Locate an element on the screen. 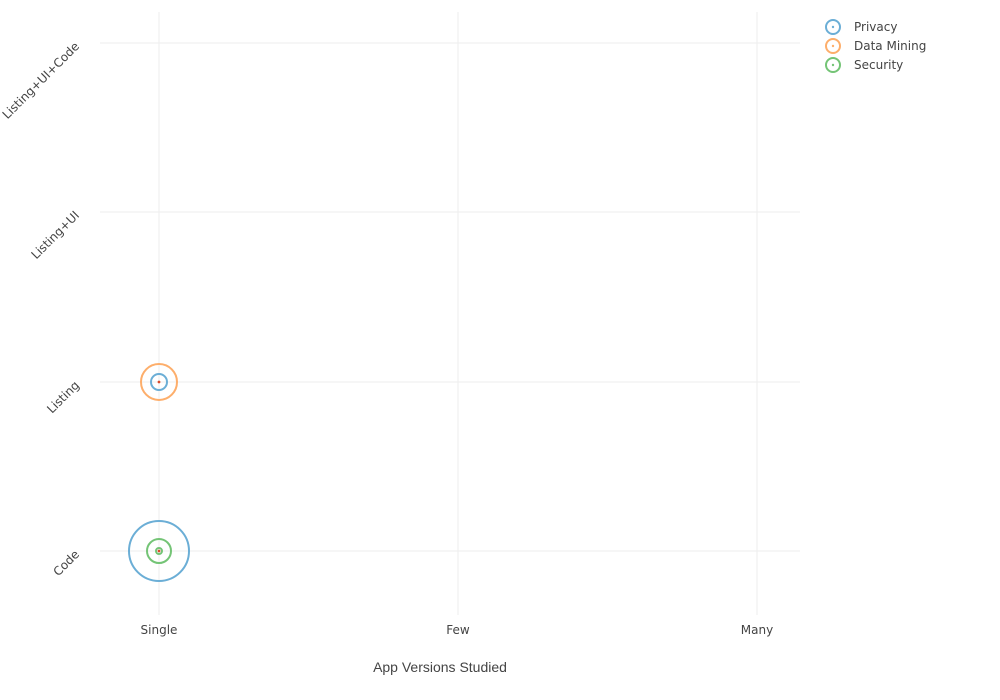 The height and width of the screenshot is (700, 1000). bubble-security is located at coordinates (159, 551).